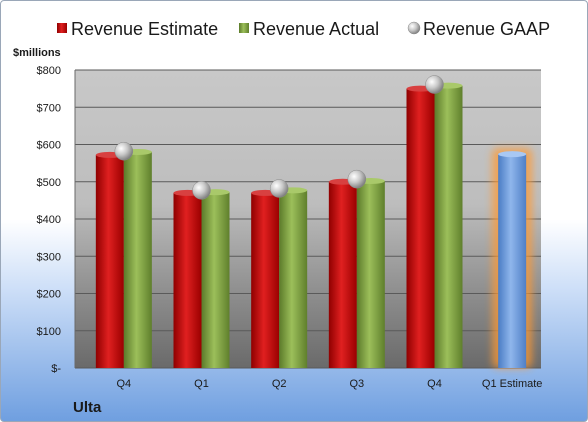 The image size is (588, 422). Describe the element at coordinates (356, 384) in the screenshot. I see `x-tick-label: Q3` at that location.